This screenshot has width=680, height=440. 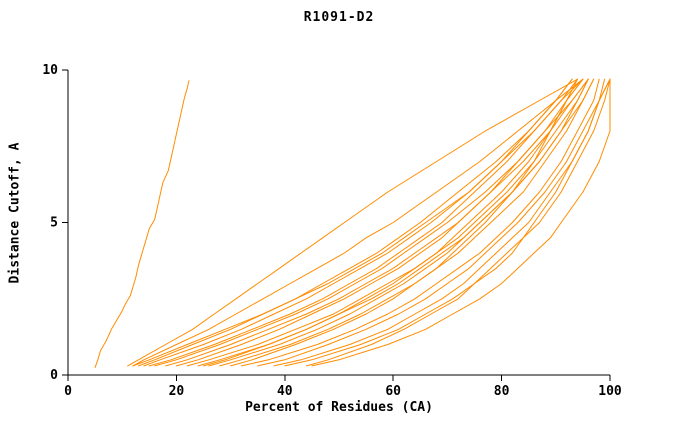 I want to click on y-tick-label: 5, so click(x=54, y=223).